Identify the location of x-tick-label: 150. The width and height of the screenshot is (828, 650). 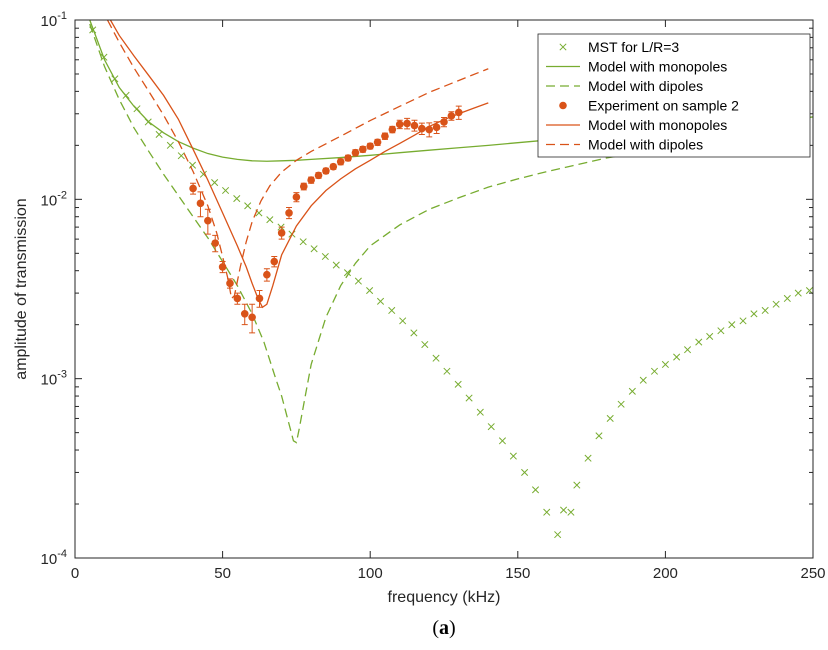
(517, 573).